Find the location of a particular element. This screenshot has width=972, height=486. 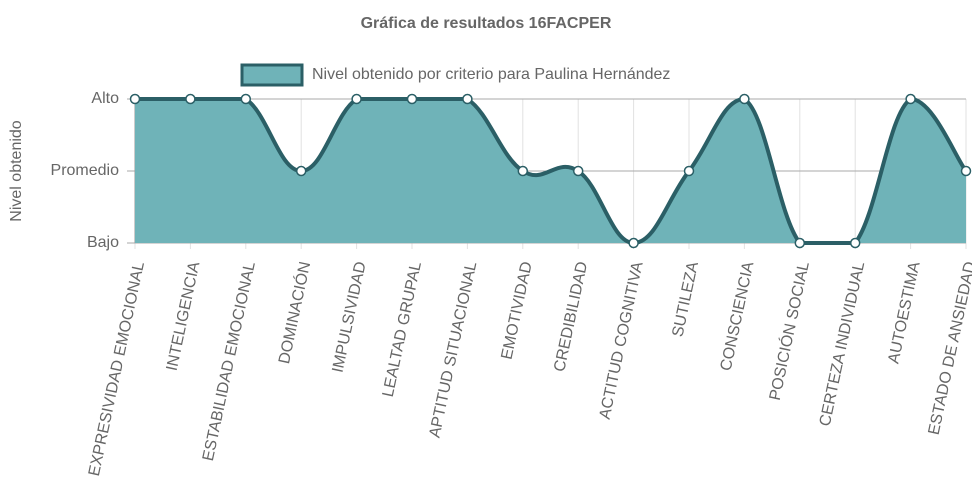

x-tick-label: IMPULSIVIDAD is located at coordinates (350, 317).